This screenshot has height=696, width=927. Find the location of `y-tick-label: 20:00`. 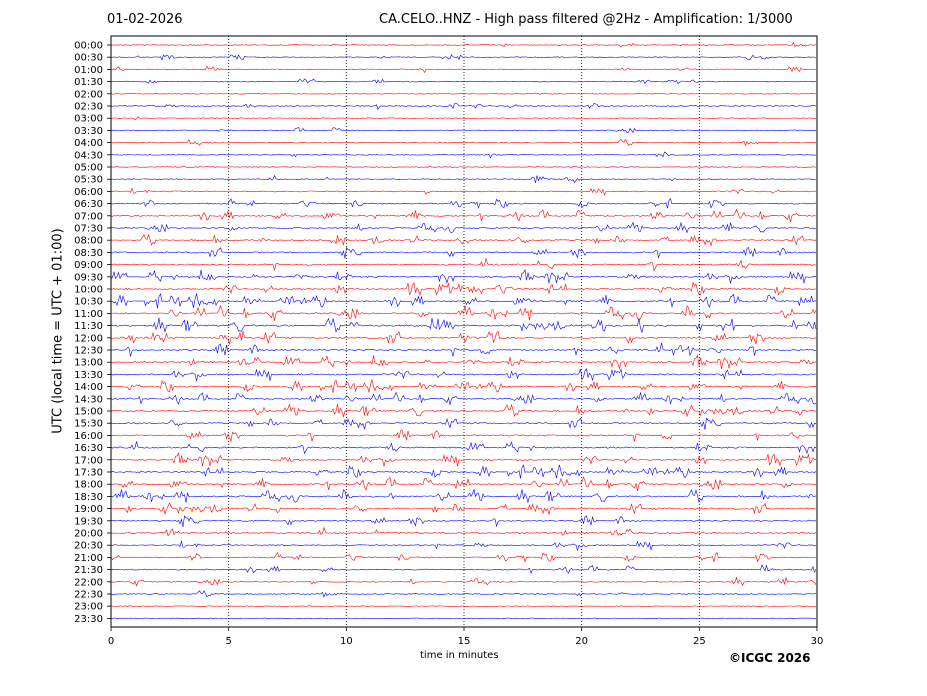

y-tick-label: 20:00 is located at coordinates (88, 534).